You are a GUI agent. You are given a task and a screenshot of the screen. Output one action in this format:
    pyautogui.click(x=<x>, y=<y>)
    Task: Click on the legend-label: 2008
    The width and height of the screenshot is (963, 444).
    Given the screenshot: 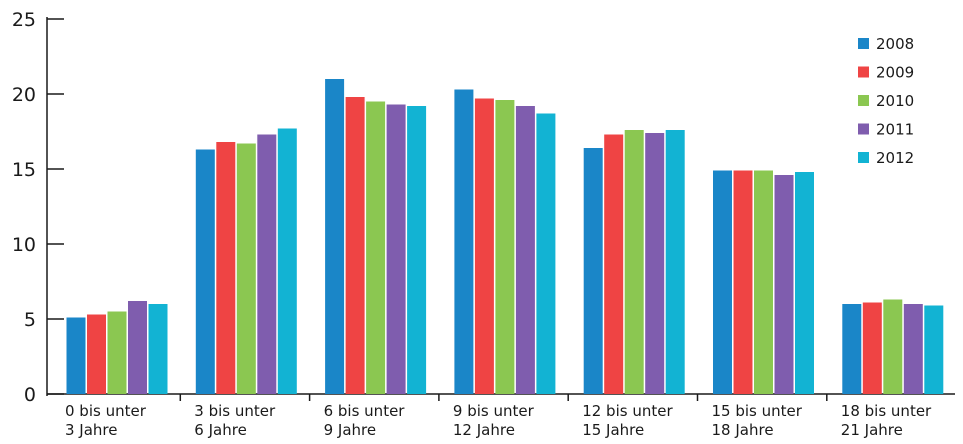 What is the action you would take?
    pyautogui.click(x=895, y=44)
    